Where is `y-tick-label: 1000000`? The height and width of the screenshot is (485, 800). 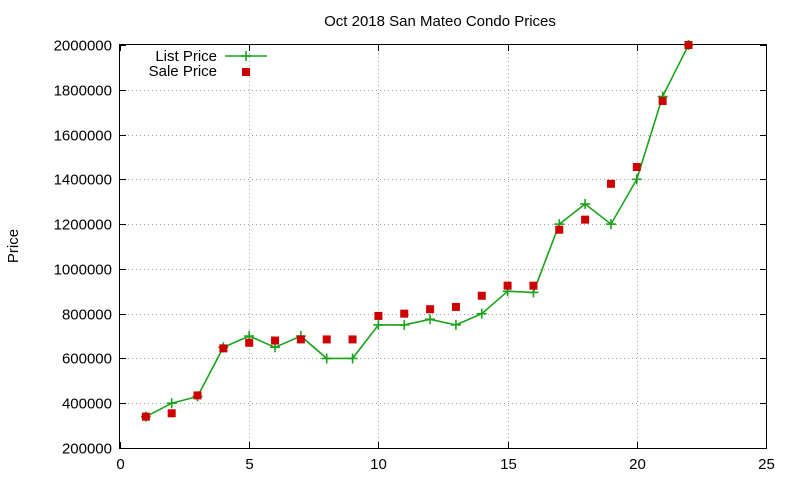 y-tick-label: 1000000 is located at coordinates (83, 270).